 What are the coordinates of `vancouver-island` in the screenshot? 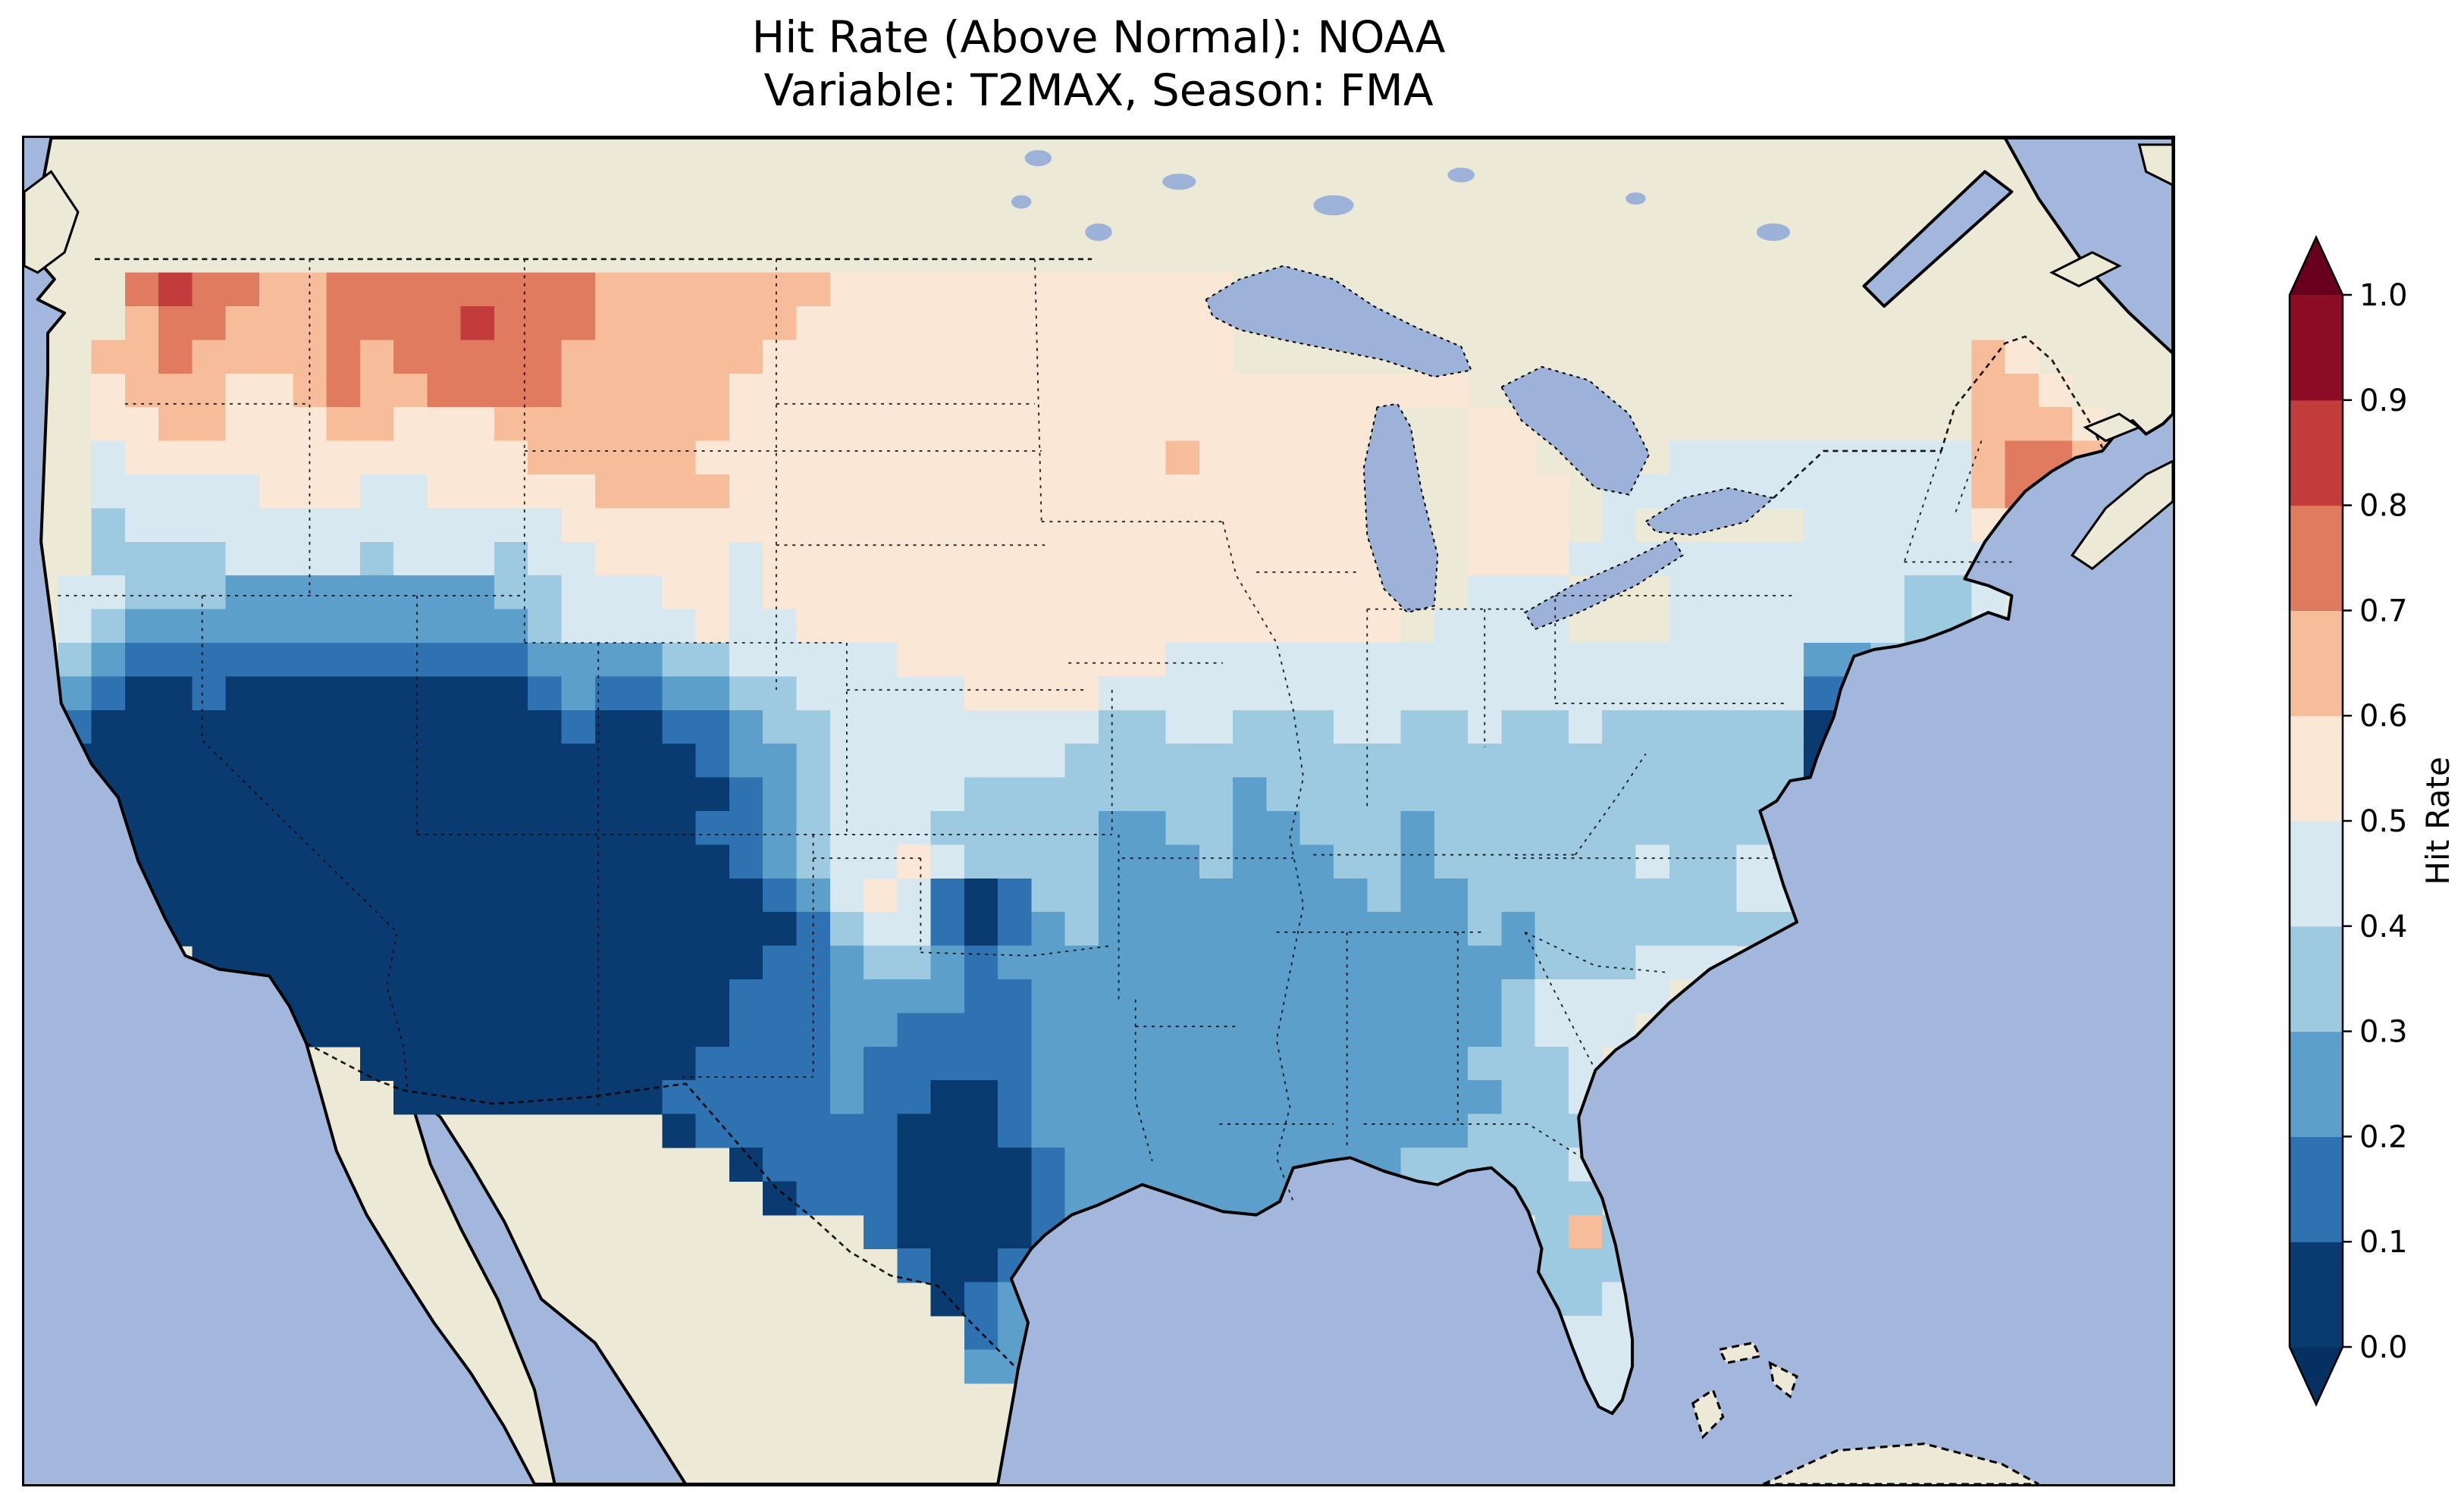 It's located at (52, 222).